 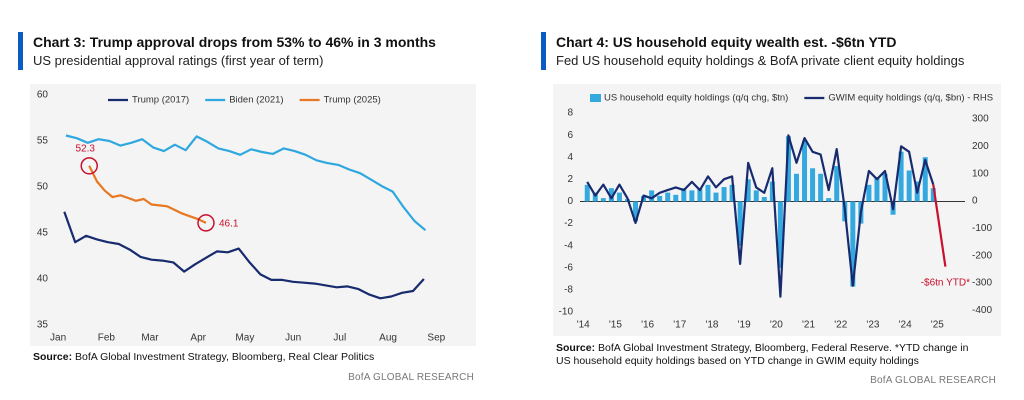 What do you see at coordinates (982, 255) in the screenshot?
I see `y2-tick-label: -200` at bounding box center [982, 255].